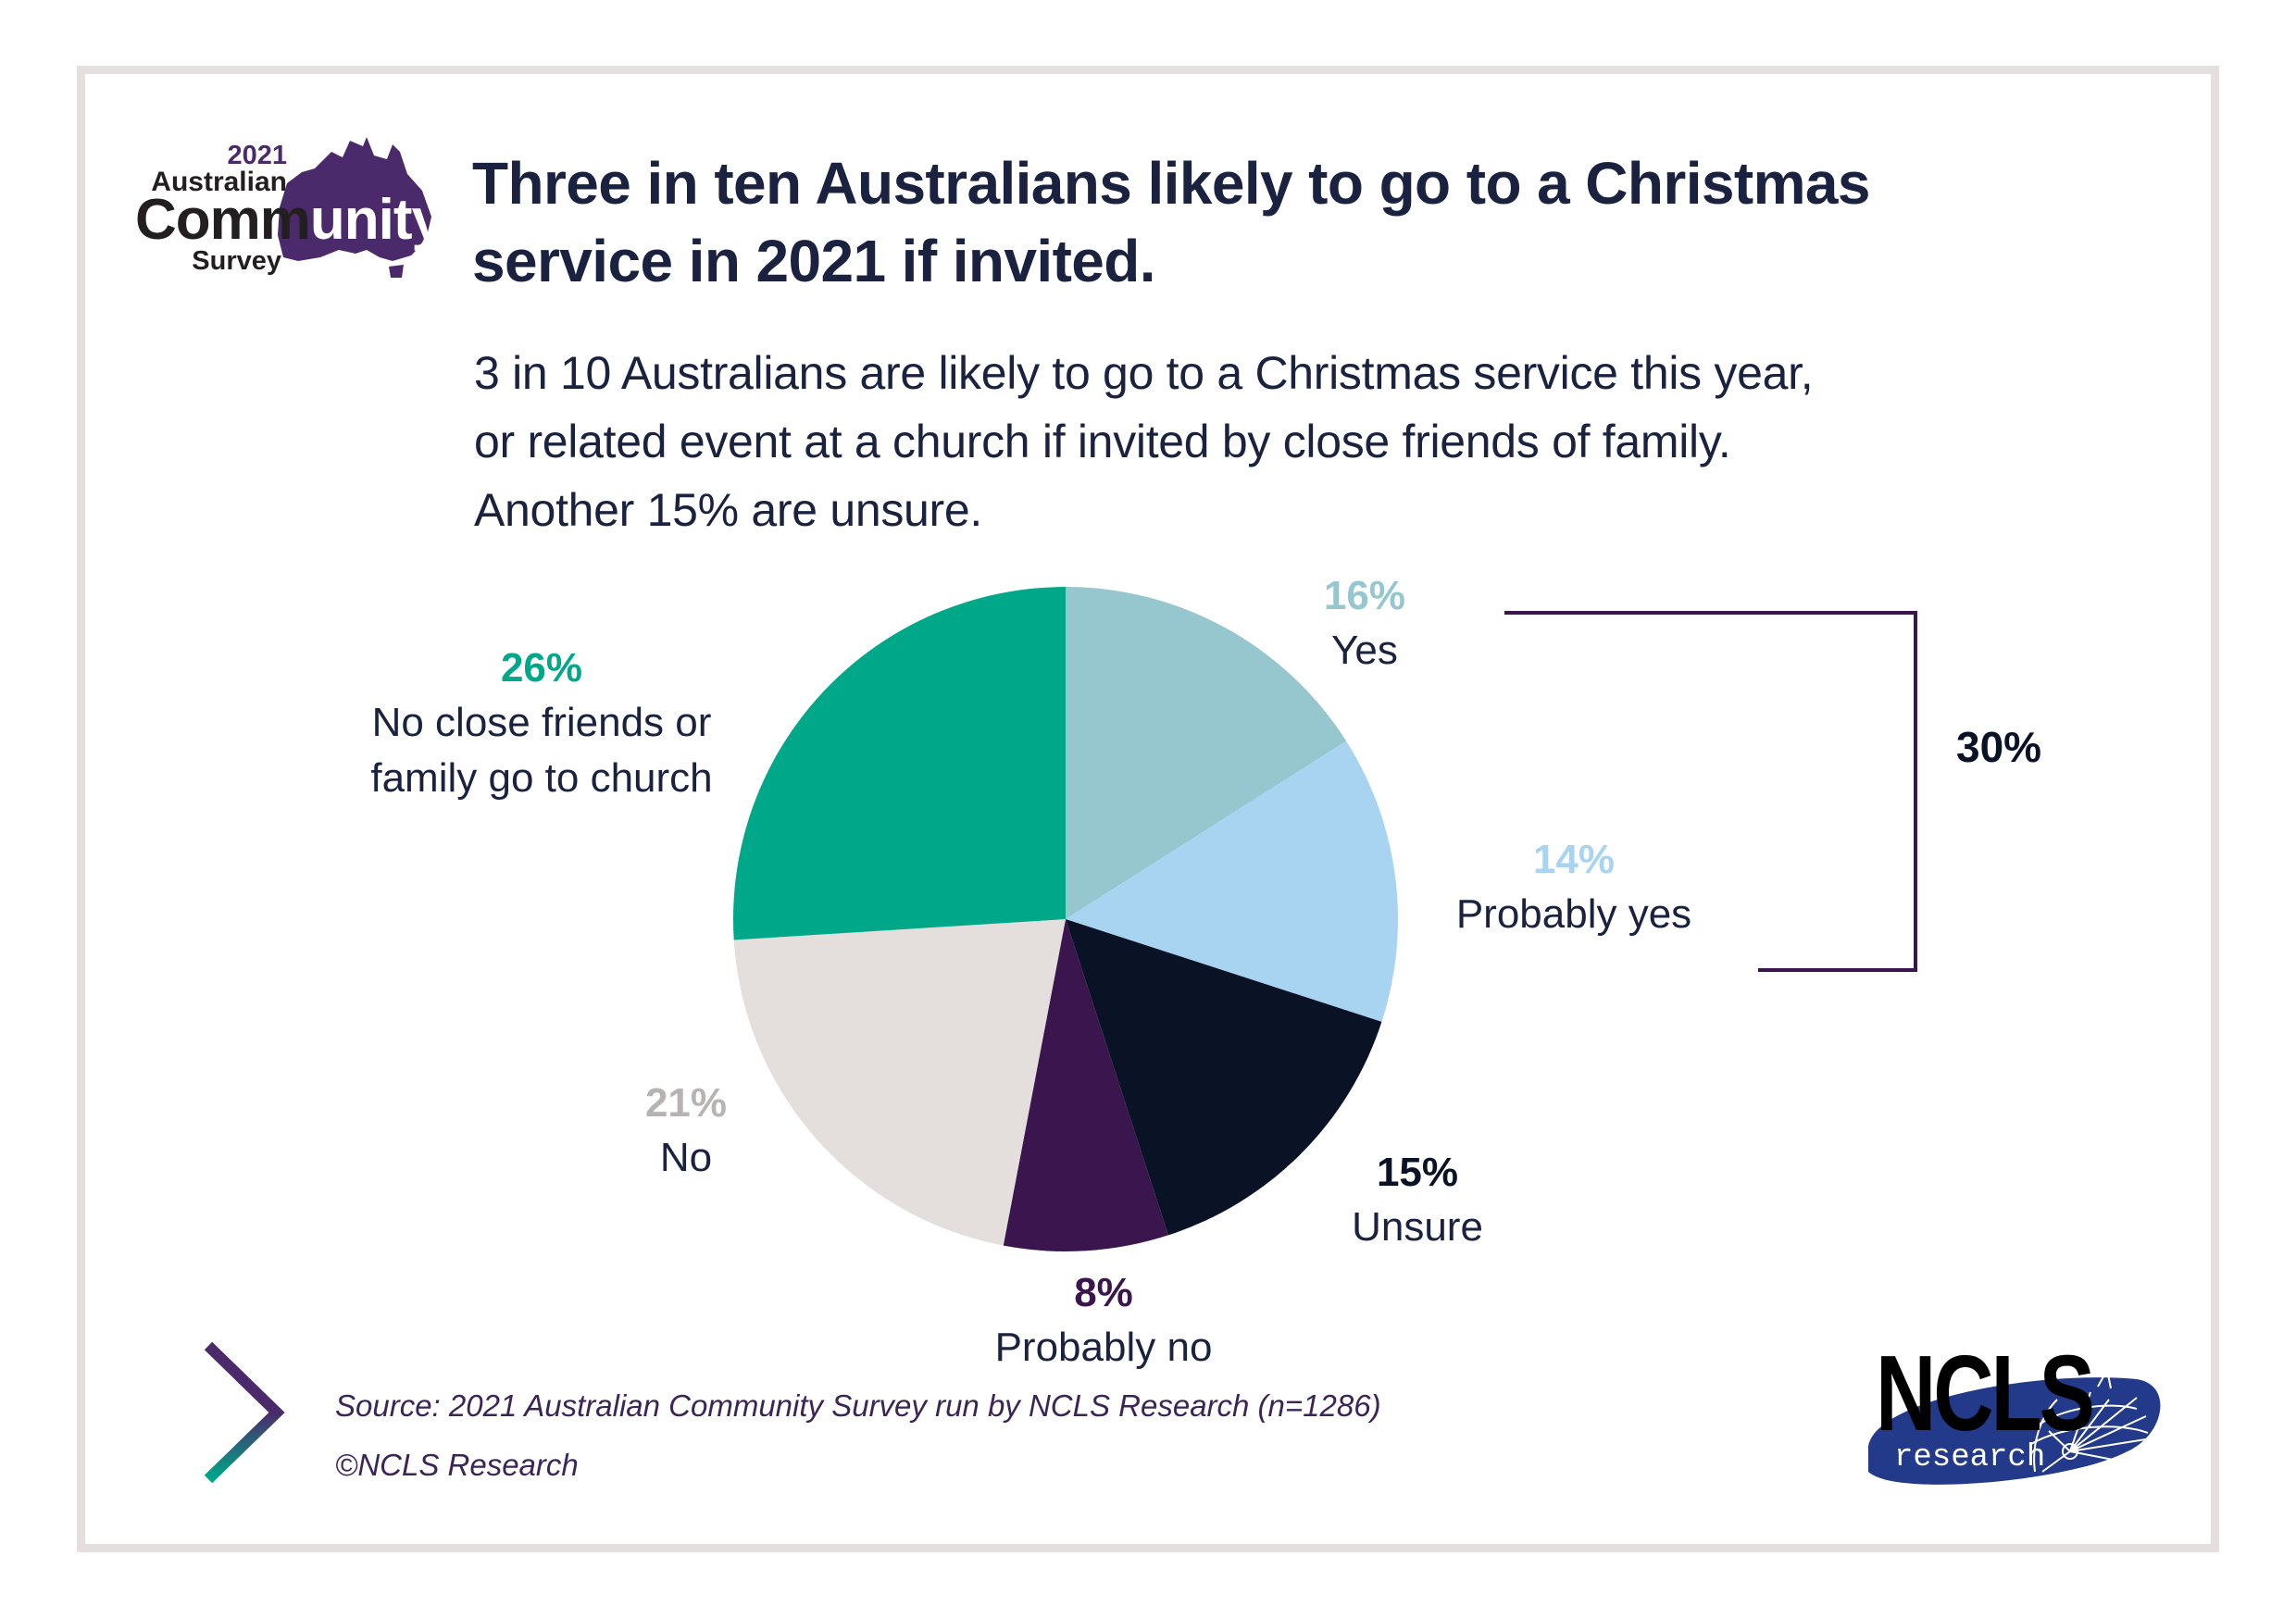  Describe the element at coordinates (1364, 650) in the screenshot. I see `slice-category-label: Yes` at that location.